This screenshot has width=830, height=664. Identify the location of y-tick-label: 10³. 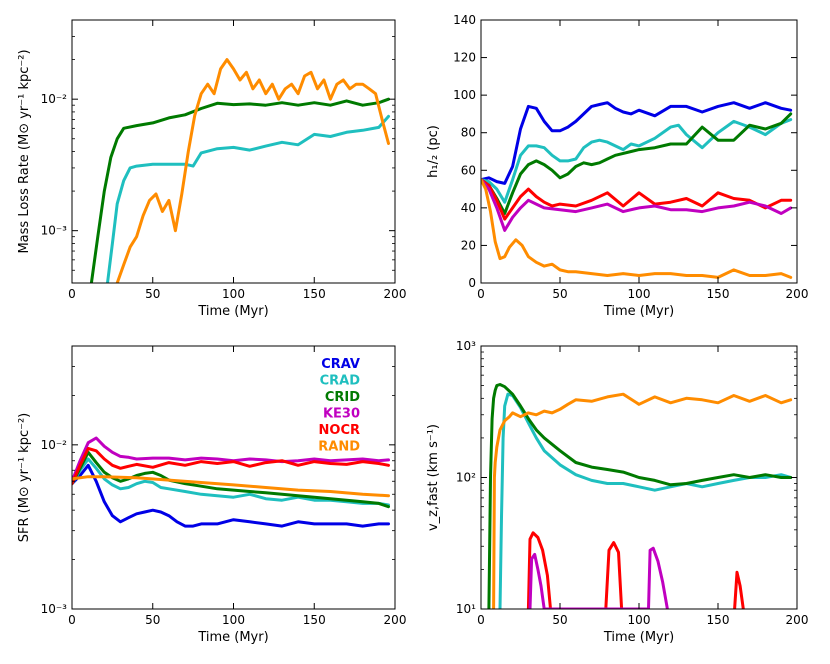
(466, 346).